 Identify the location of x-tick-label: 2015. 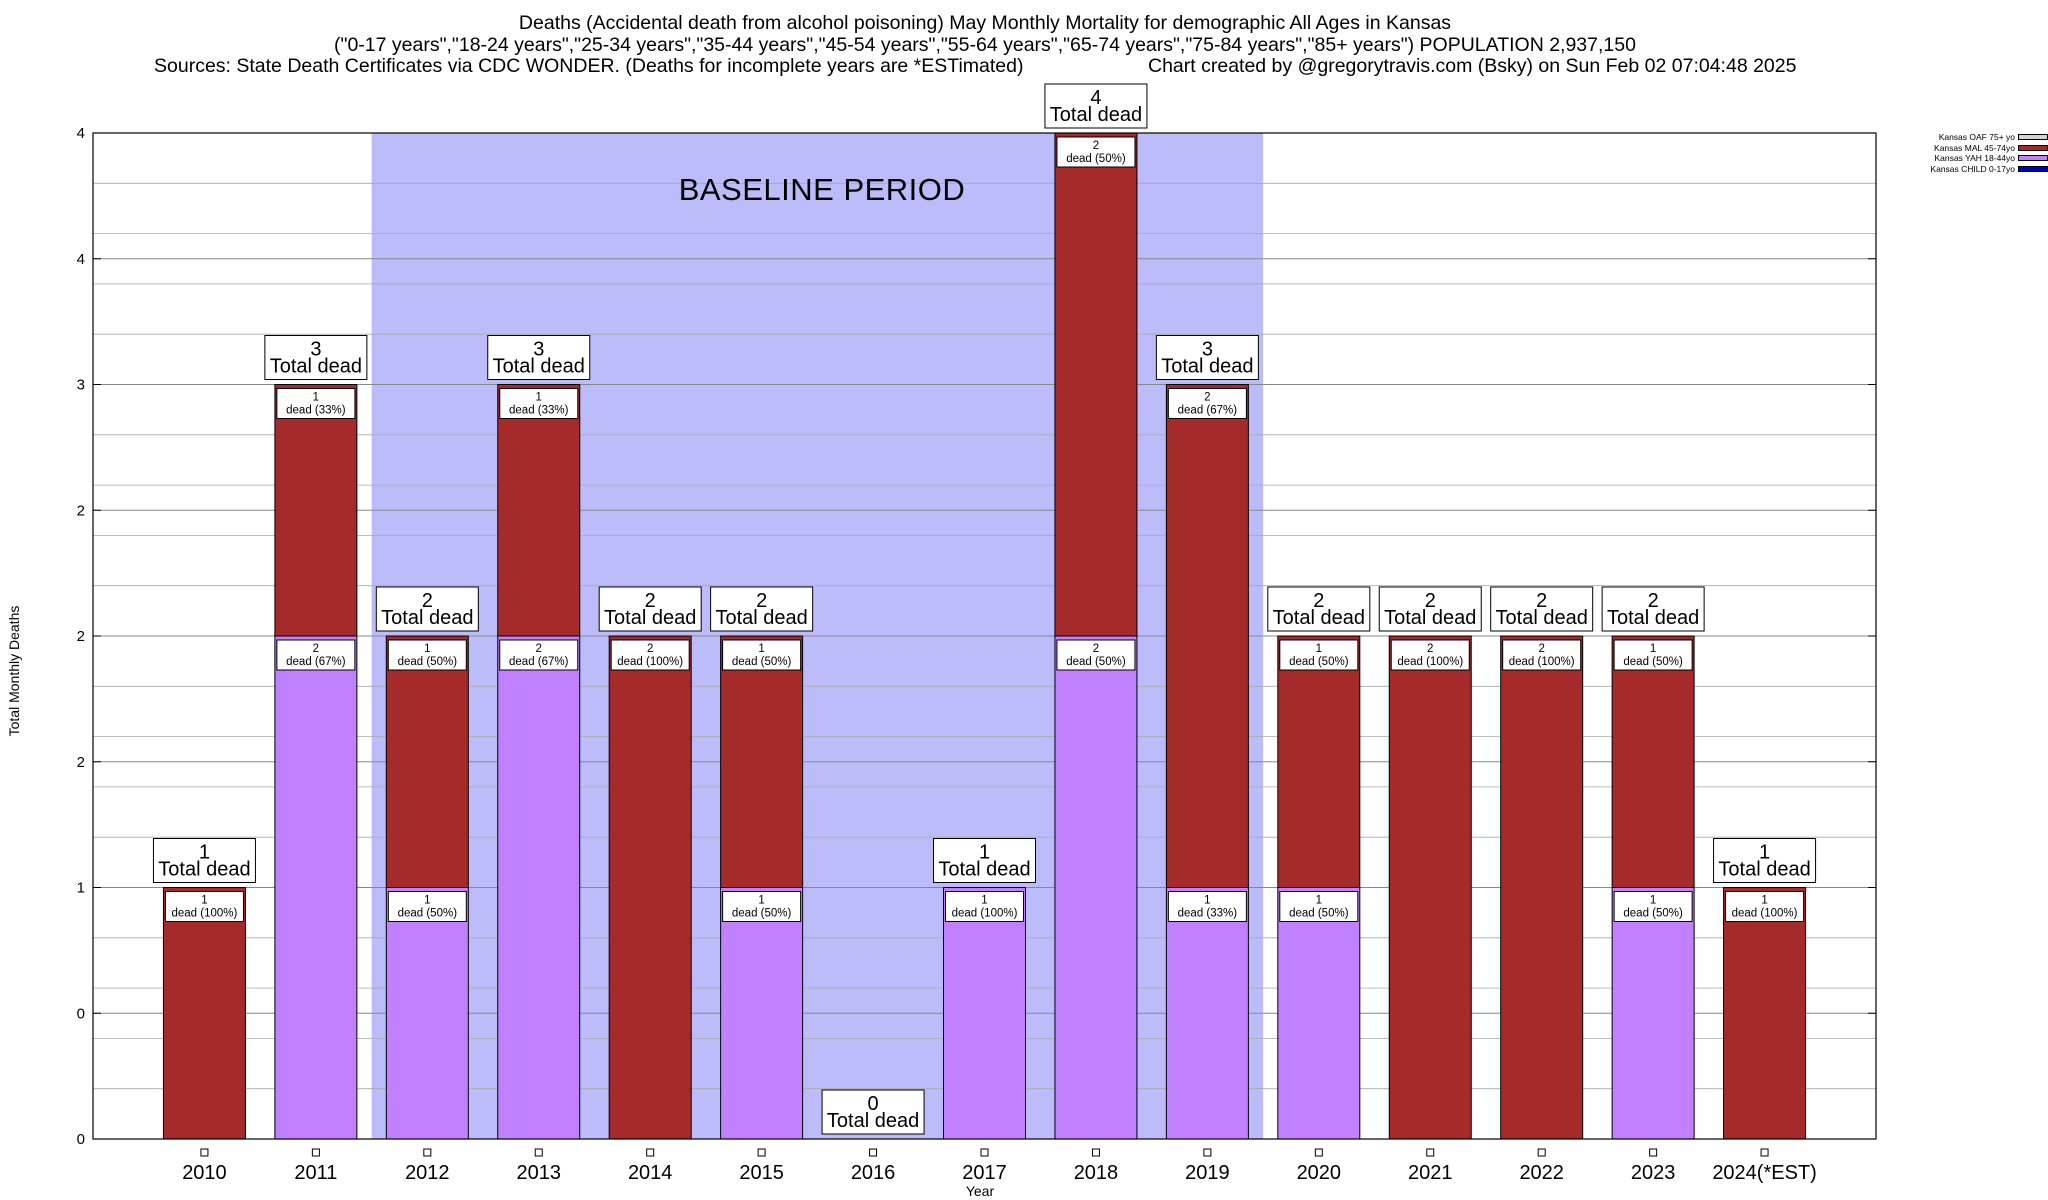
(761, 1173).